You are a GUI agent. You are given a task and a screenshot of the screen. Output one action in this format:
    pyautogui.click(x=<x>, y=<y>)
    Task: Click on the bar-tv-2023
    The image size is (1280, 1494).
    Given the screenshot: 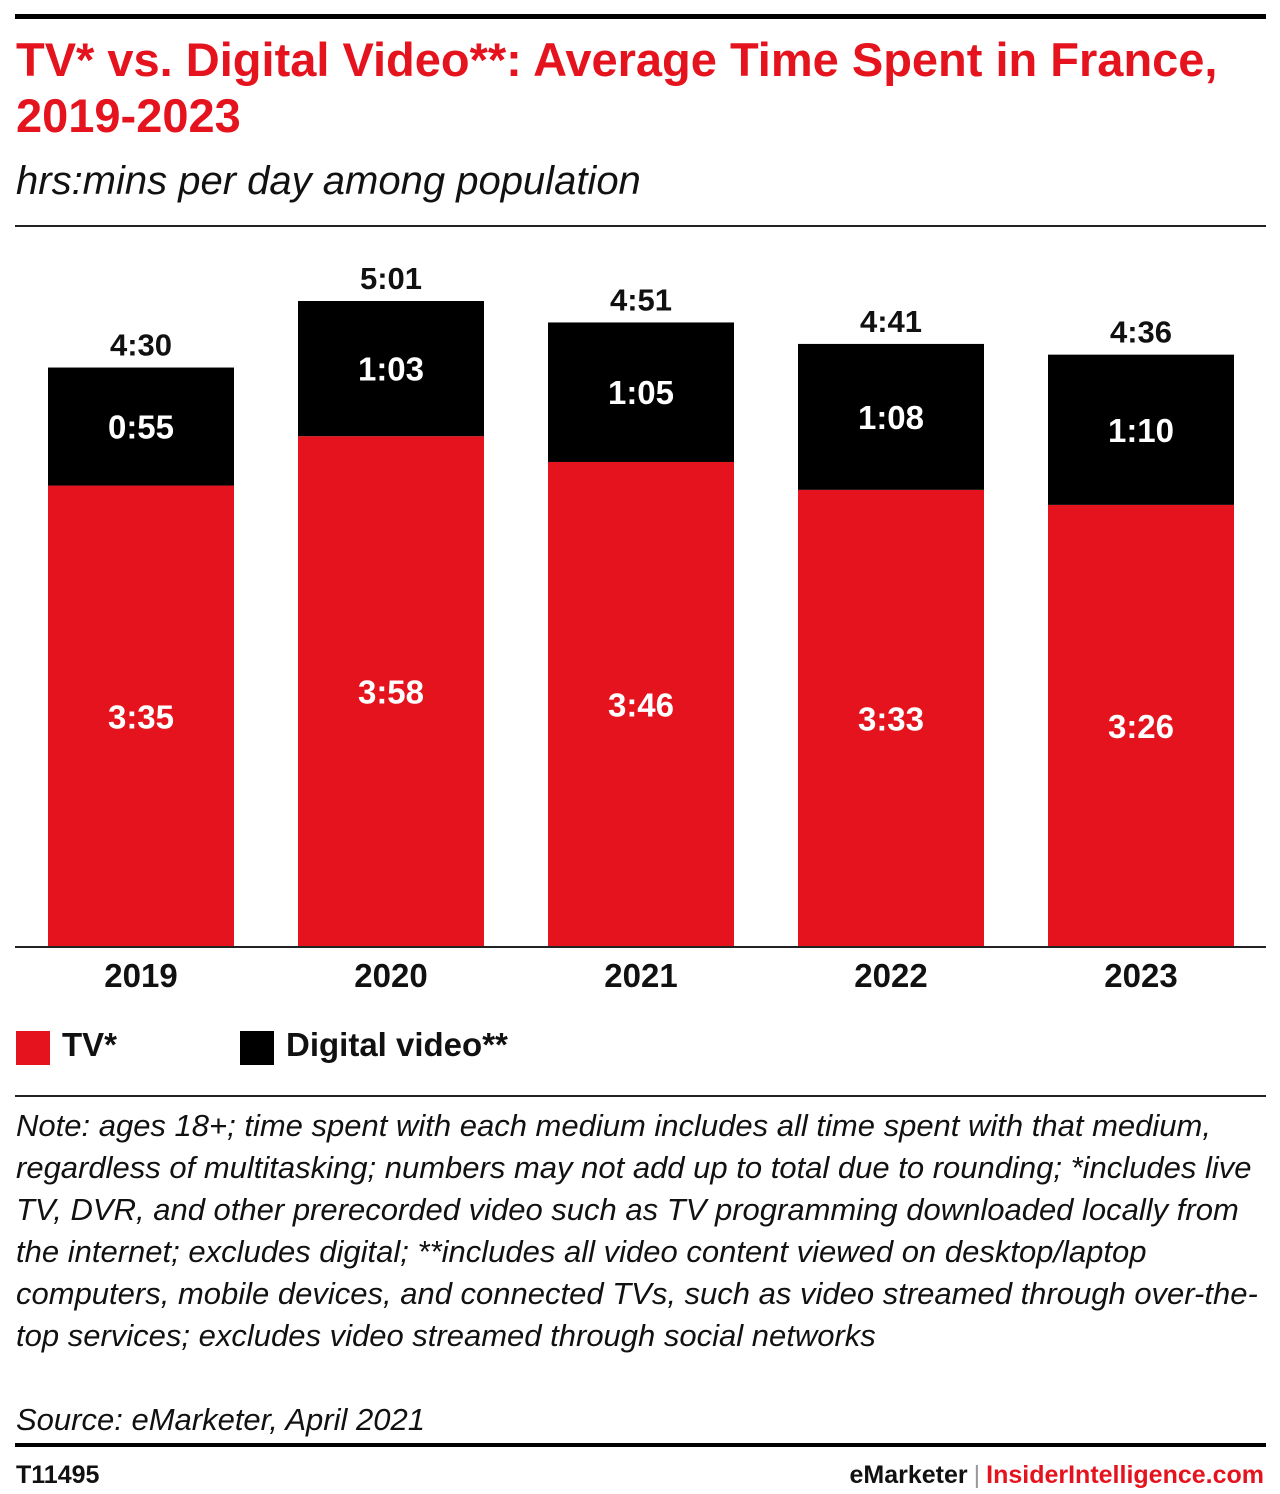 What is the action you would take?
    pyautogui.click(x=1141, y=725)
    